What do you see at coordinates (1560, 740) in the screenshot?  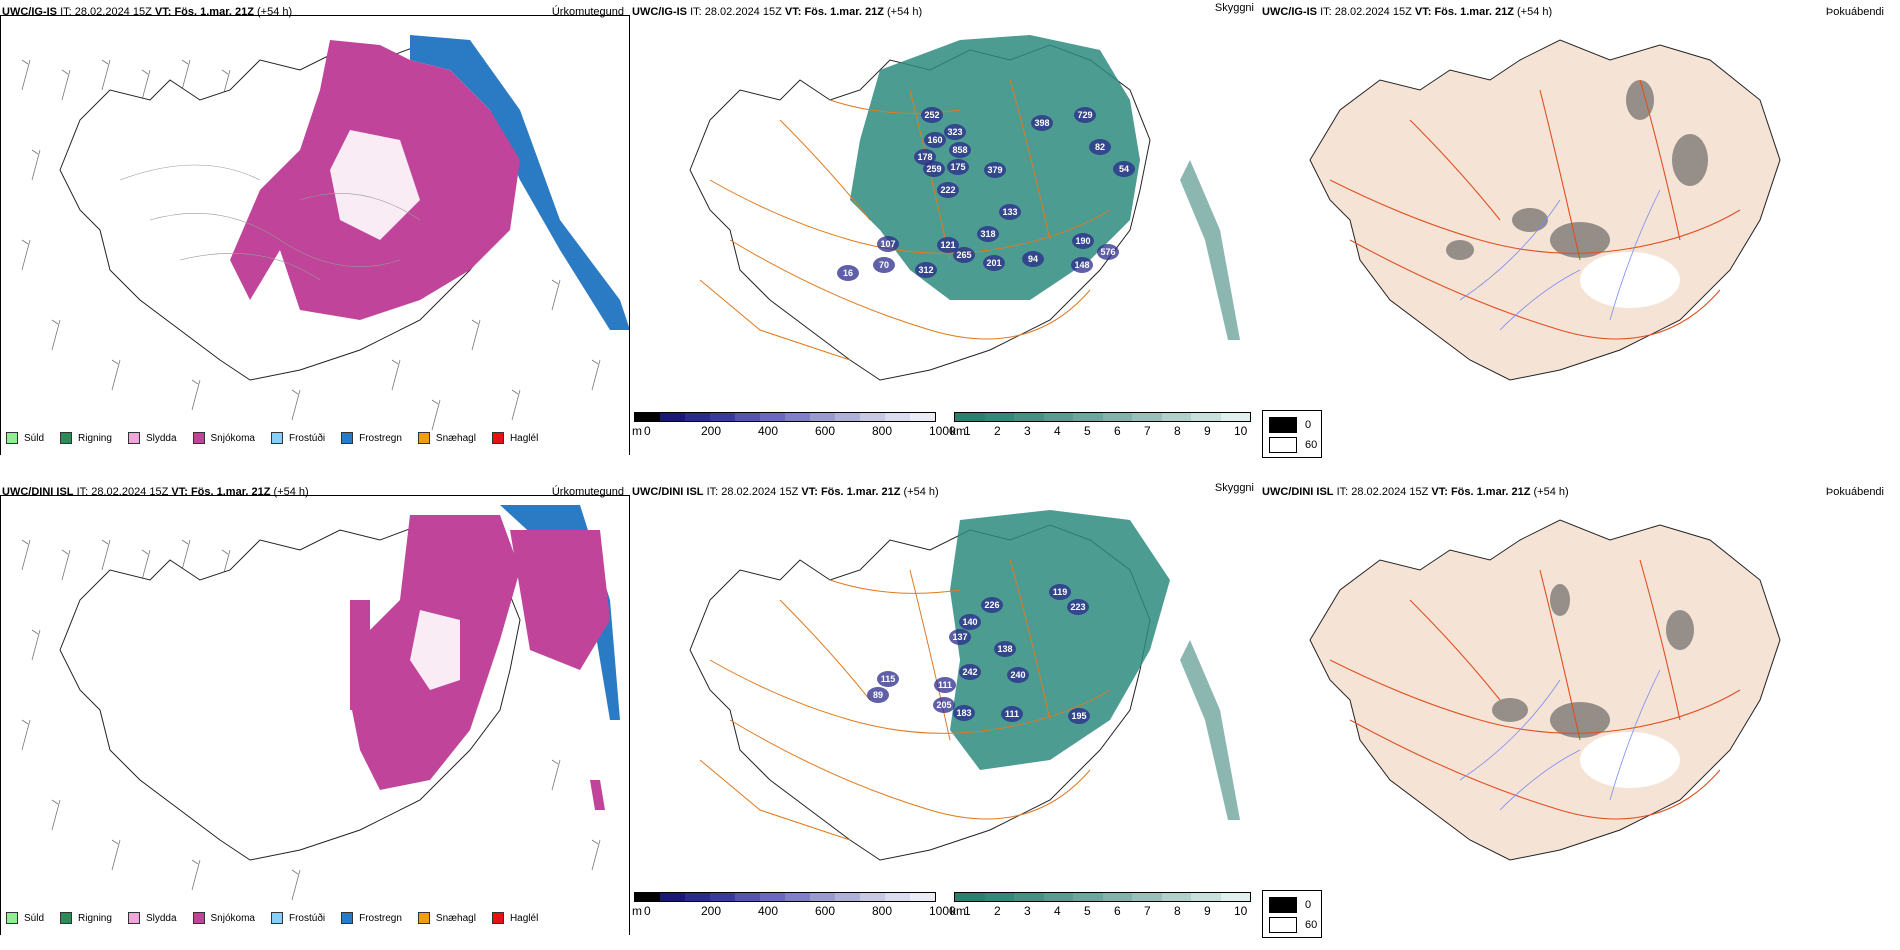 I see `rivers` at bounding box center [1560, 740].